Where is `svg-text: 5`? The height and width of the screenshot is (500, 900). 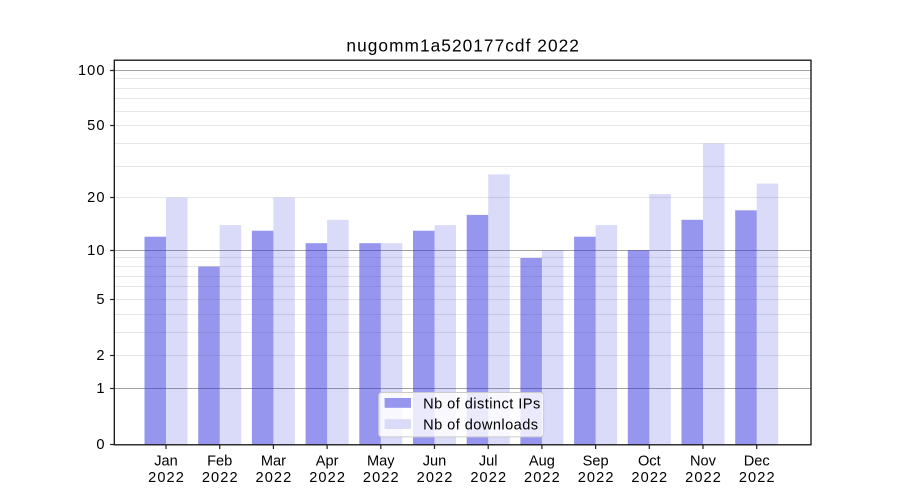
svg-text: 5 is located at coordinates (100, 300).